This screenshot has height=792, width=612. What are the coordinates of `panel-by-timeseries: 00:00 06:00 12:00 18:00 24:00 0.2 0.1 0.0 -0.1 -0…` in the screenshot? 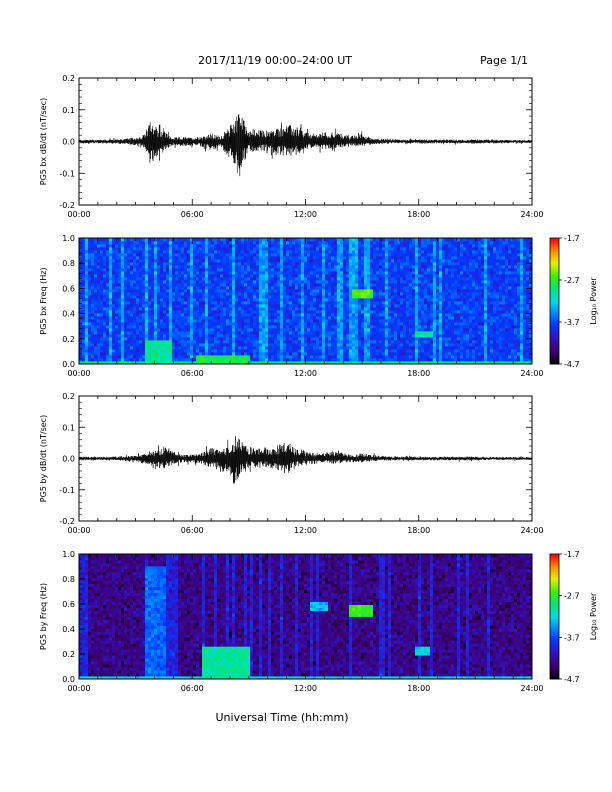 It's located at (291, 463).